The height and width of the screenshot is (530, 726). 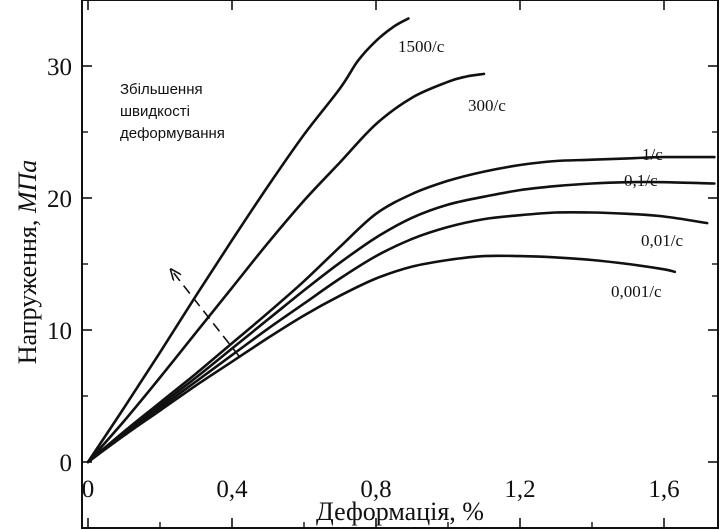 I want to click on x-tick-label: 1,2, so click(x=519, y=489).